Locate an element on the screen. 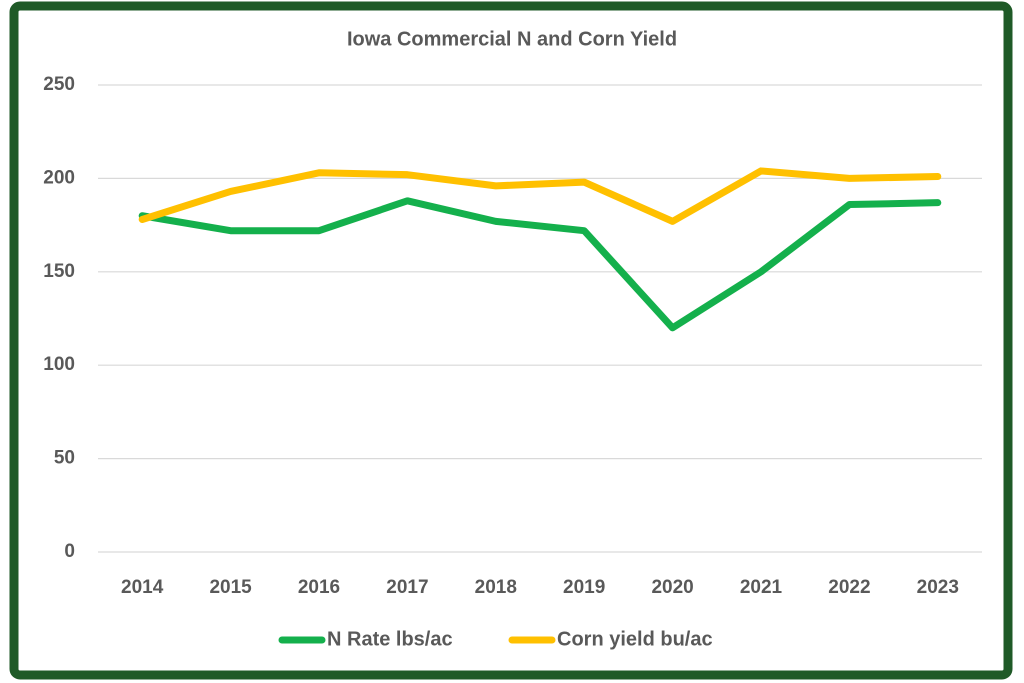 The image size is (1024, 683). series-line is located at coordinates (540, 196).